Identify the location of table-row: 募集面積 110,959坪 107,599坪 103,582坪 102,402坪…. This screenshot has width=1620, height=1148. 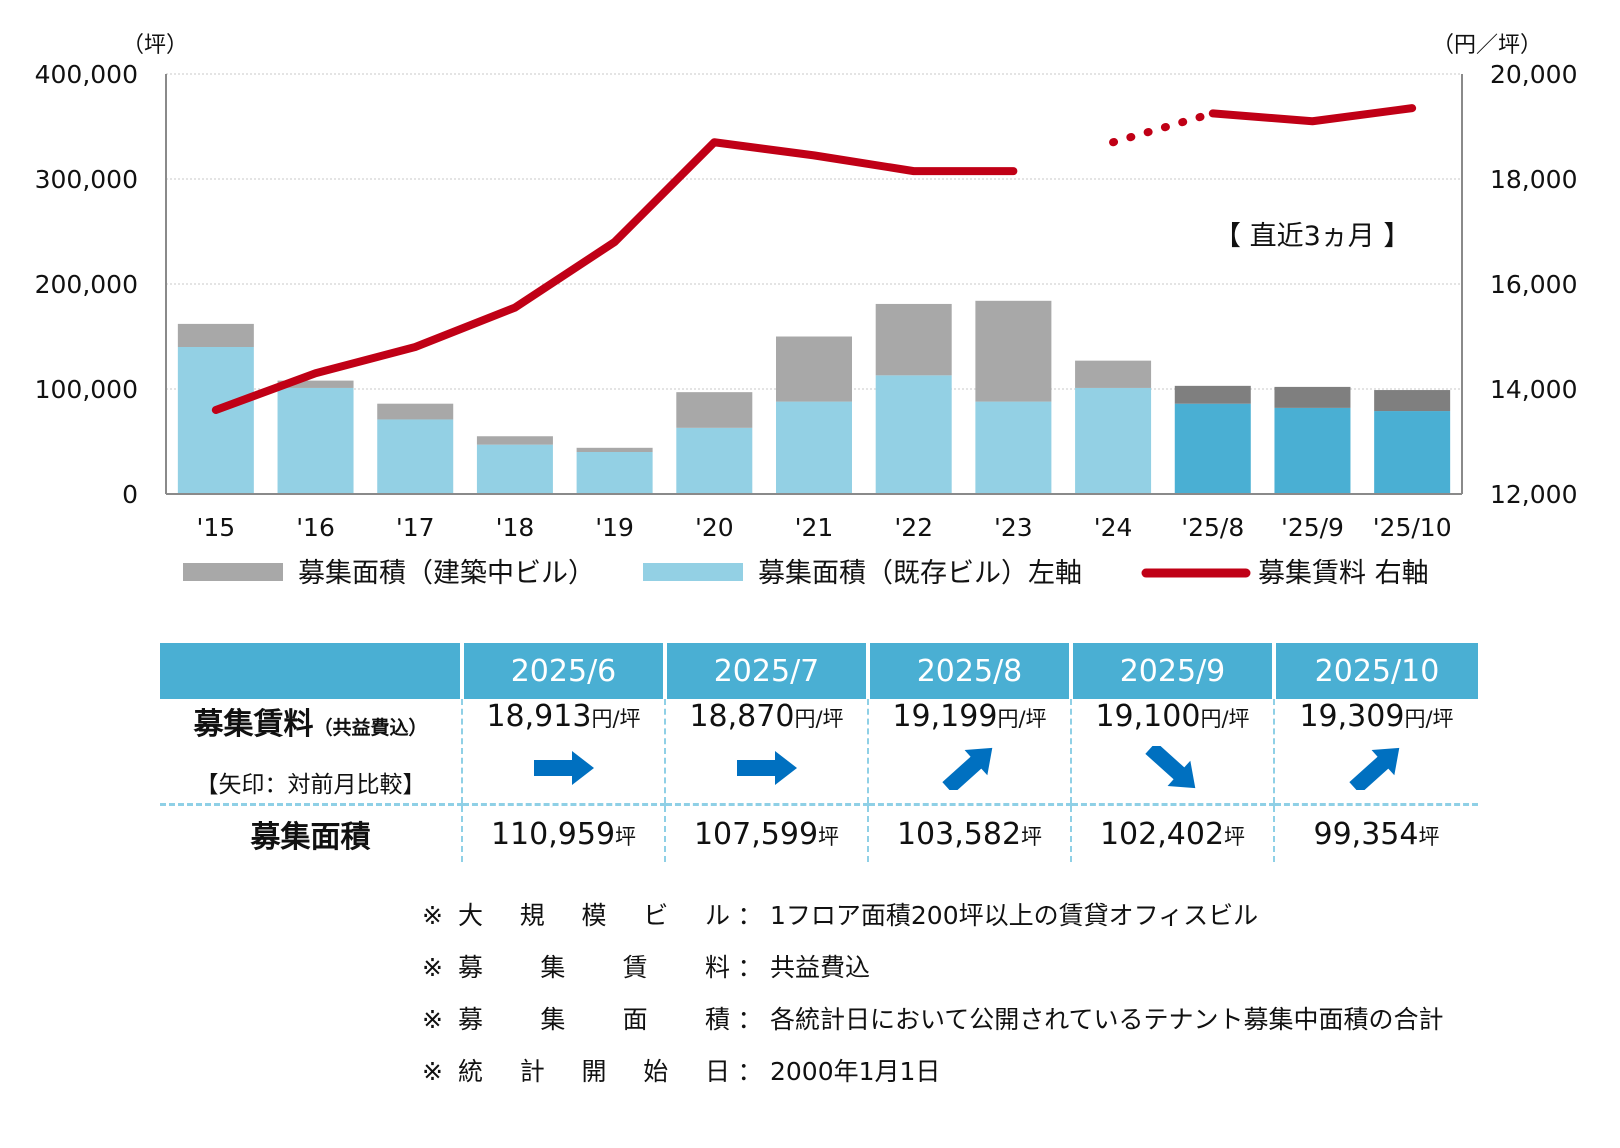
(819, 832).